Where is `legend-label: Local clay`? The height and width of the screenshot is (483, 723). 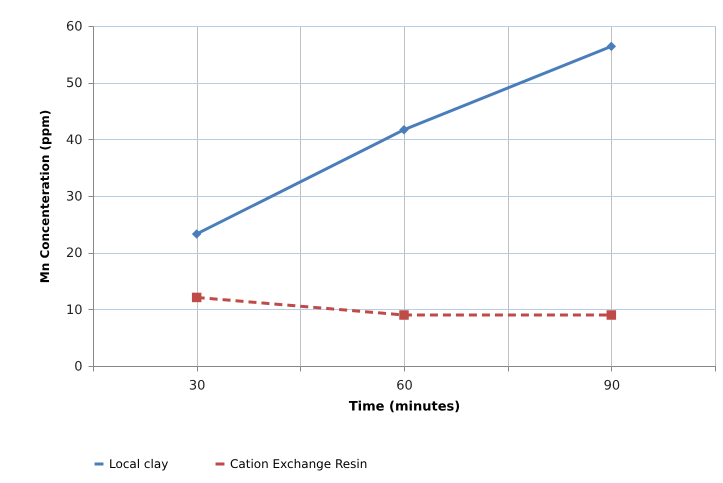
legend-label: Local clay is located at coordinates (138, 464).